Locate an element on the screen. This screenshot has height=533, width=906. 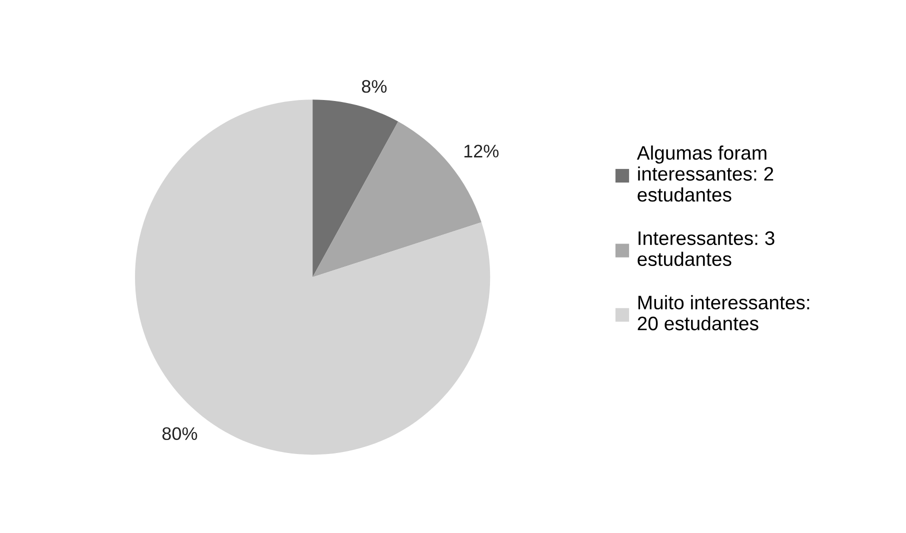
data-label: 8% is located at coordinates (374, 86).